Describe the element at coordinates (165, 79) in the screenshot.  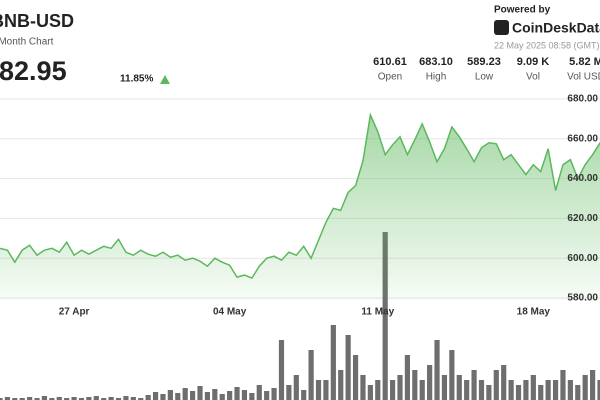
I see `up-arrow` at that location.